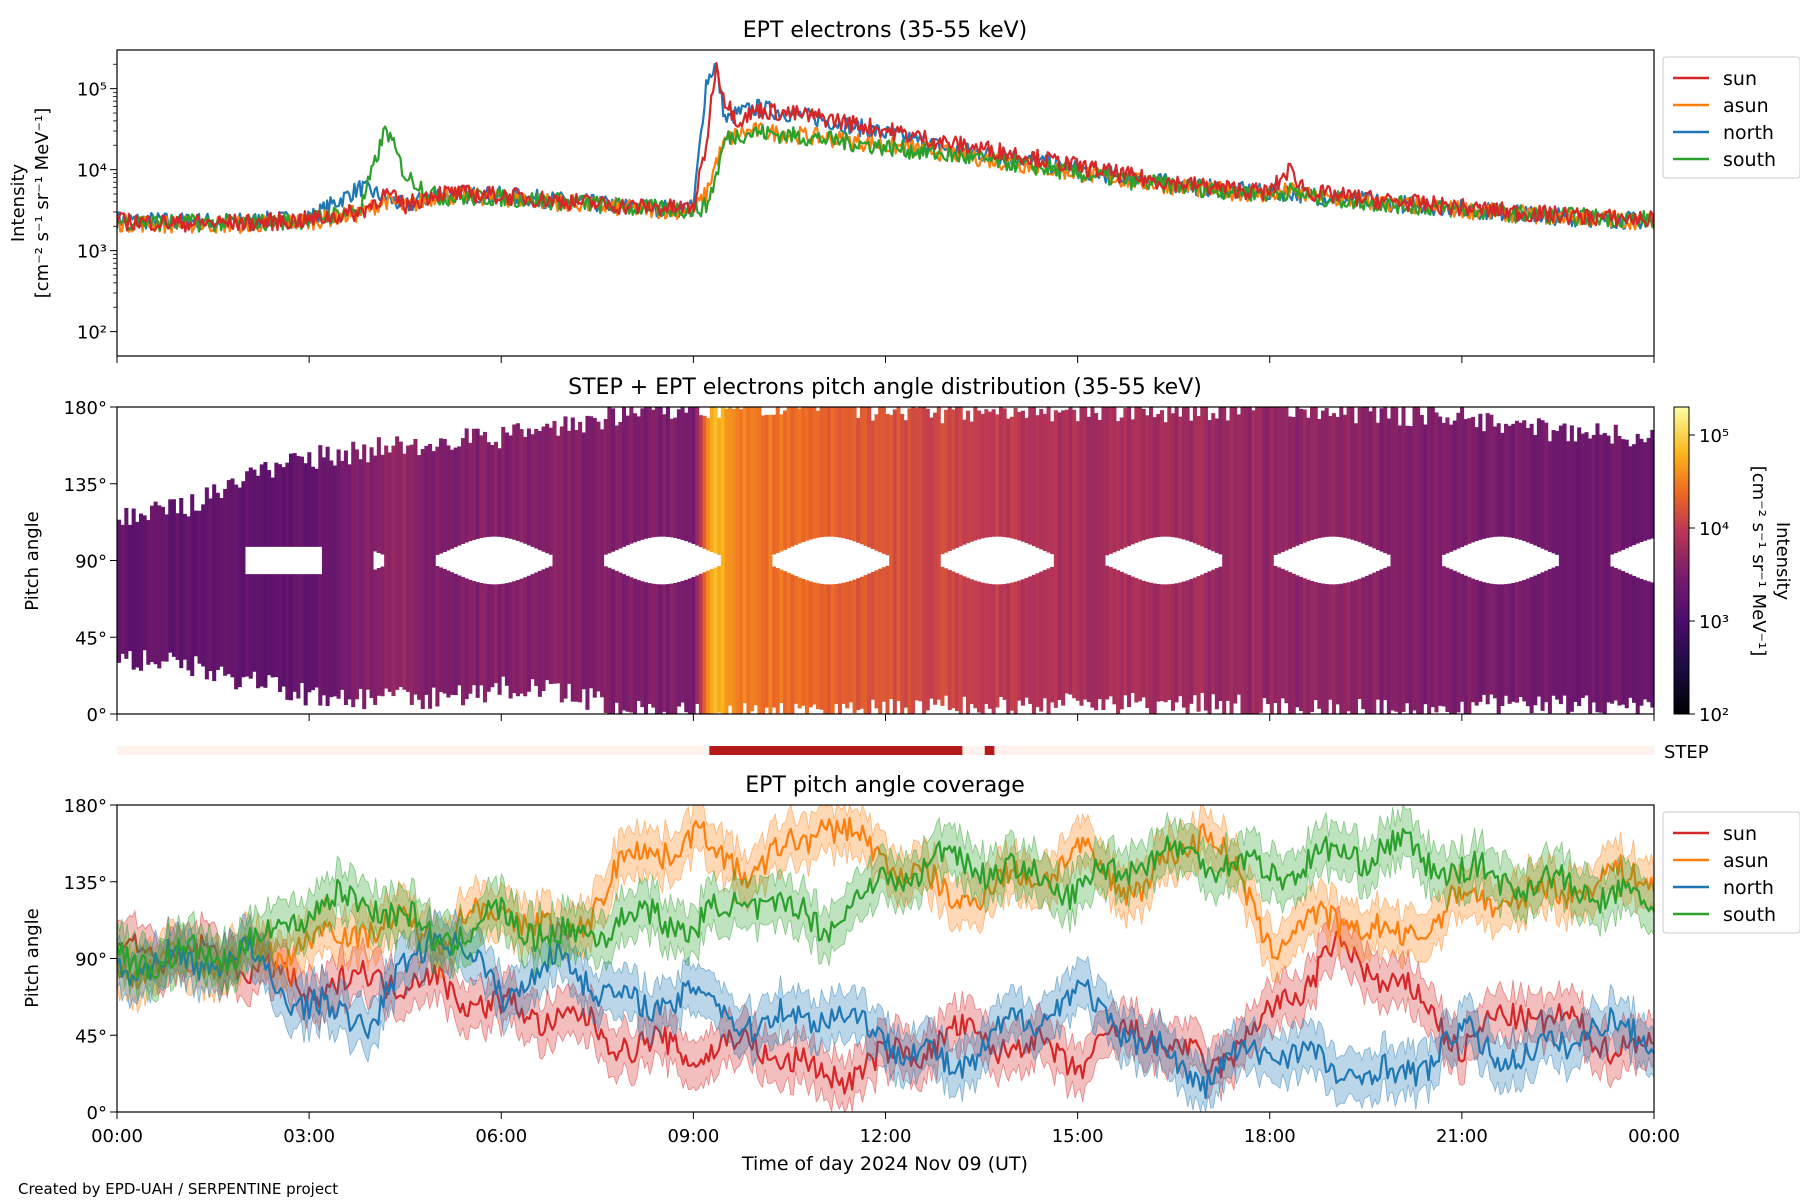  I want to click on panel-intensity-series, so click(885, 147).